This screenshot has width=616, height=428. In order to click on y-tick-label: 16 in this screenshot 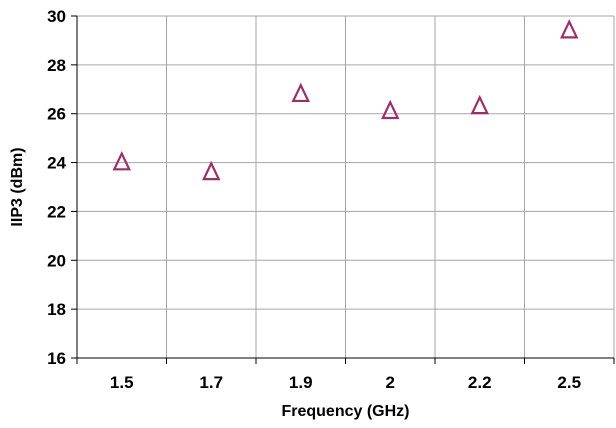, I will do `click(56, 358)`.